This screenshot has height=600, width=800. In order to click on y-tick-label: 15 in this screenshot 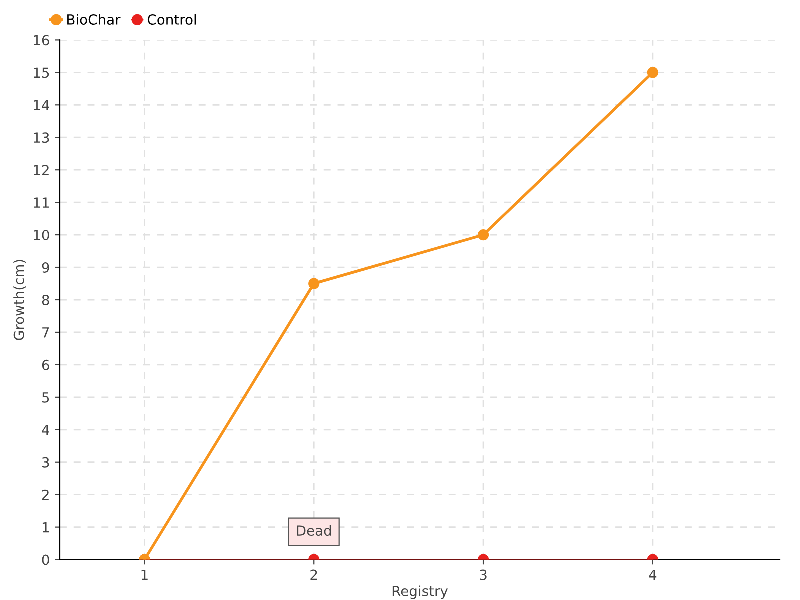, I will do `click(42, 73)`.